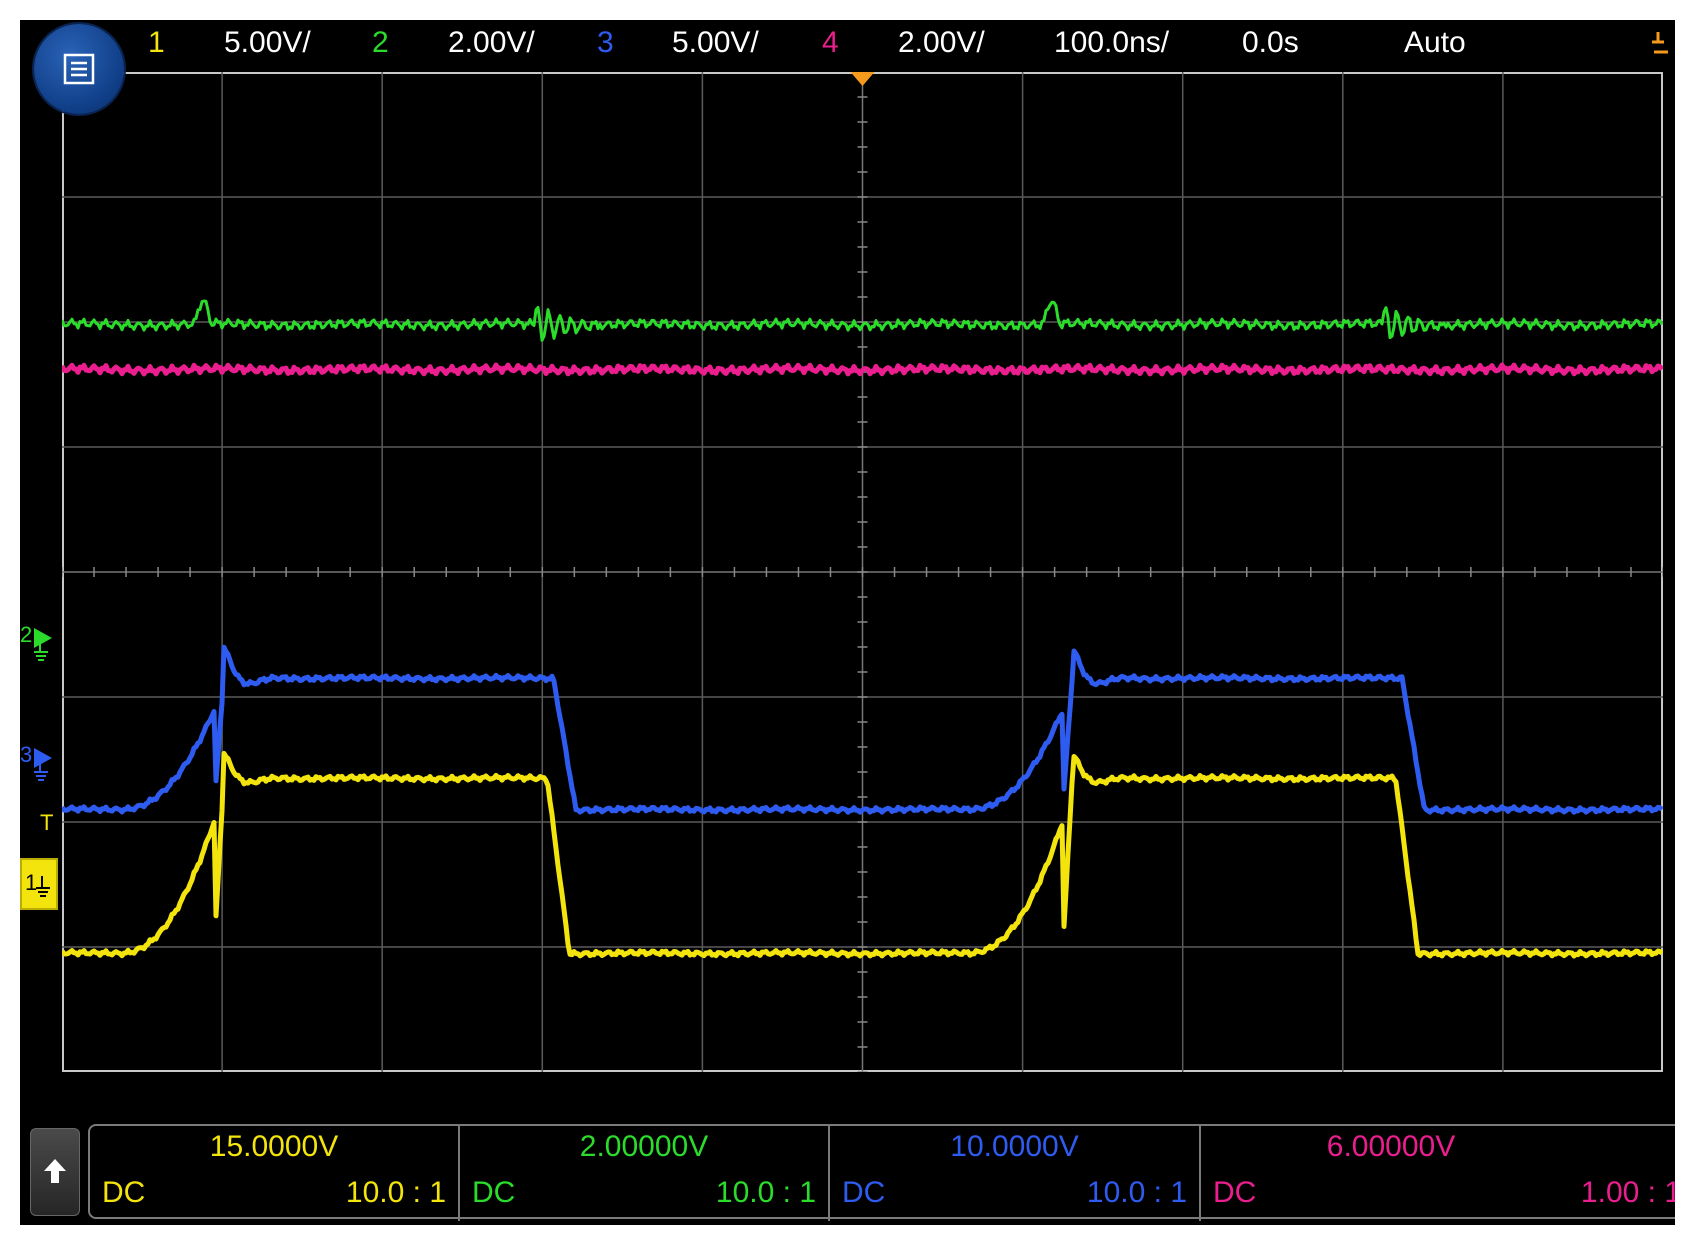  I want to click on ch2-ground-marker: 2, so click(36, 641).